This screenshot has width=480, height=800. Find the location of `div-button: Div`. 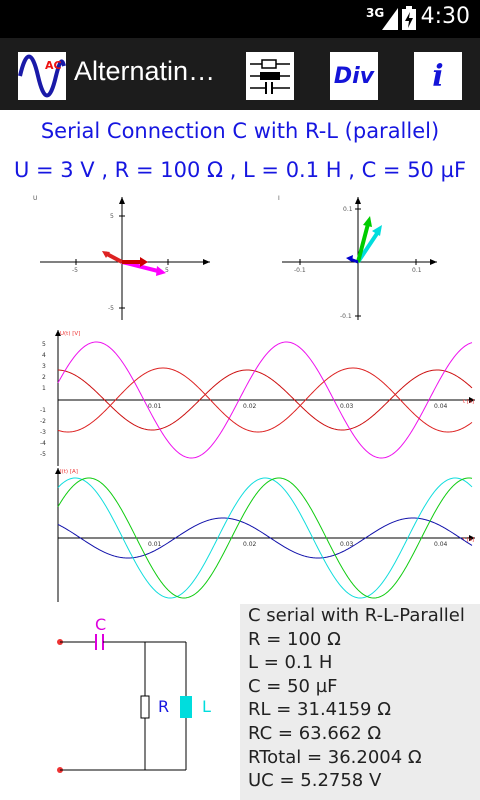

div-button: Div is located at coordinates (354, 76).